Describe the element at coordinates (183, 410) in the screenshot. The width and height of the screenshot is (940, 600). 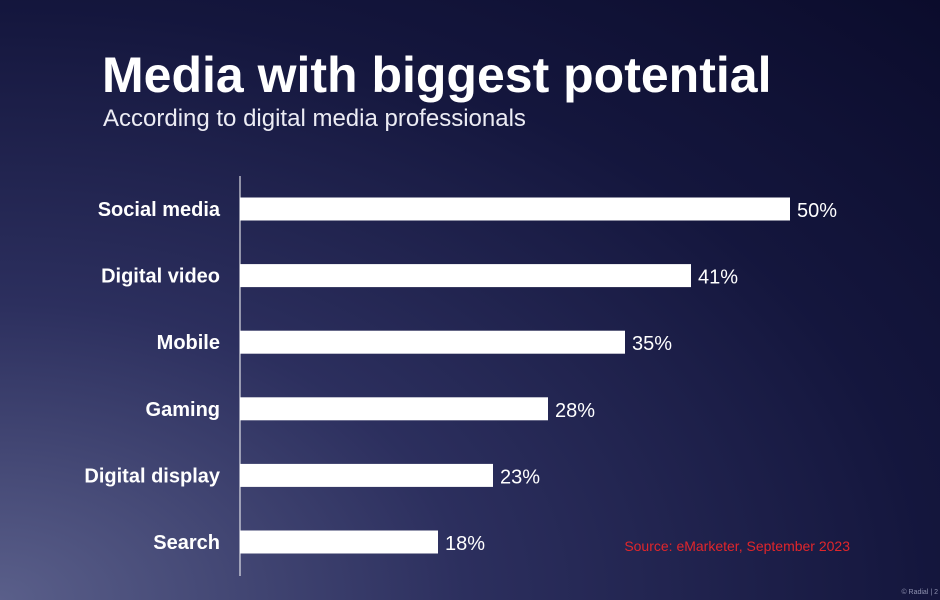
I see `category-label-gaming: Gaming` at that location.